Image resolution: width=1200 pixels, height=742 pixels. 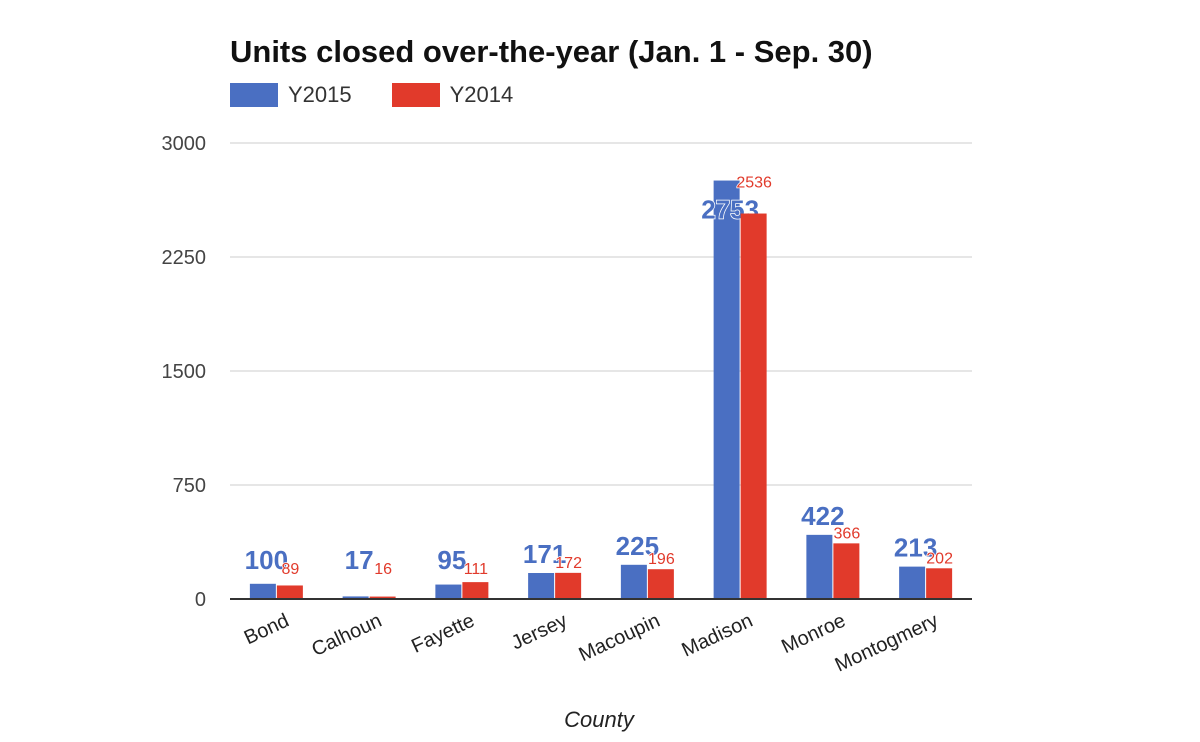 What do you see at coordinates (254, 95) in the screenshot?
I see `legend-swatch-y2015` at bounding box center [254, 95].